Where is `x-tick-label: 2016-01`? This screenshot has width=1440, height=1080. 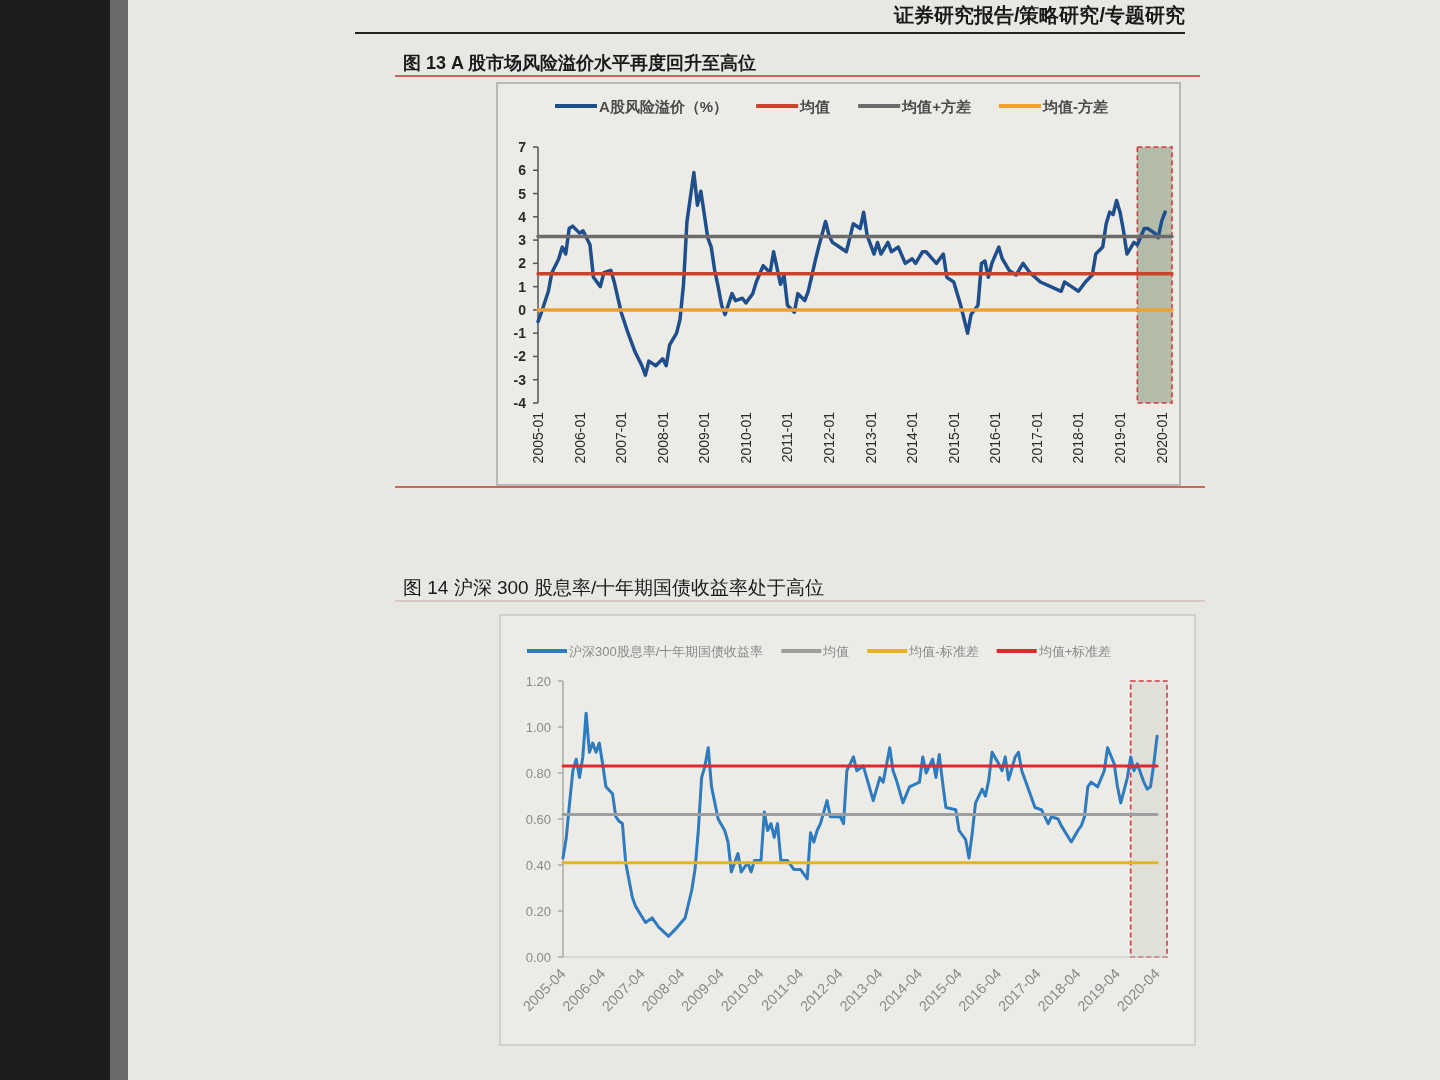 x-tick-label: 2016-01 is located at coordinates (995, 437).